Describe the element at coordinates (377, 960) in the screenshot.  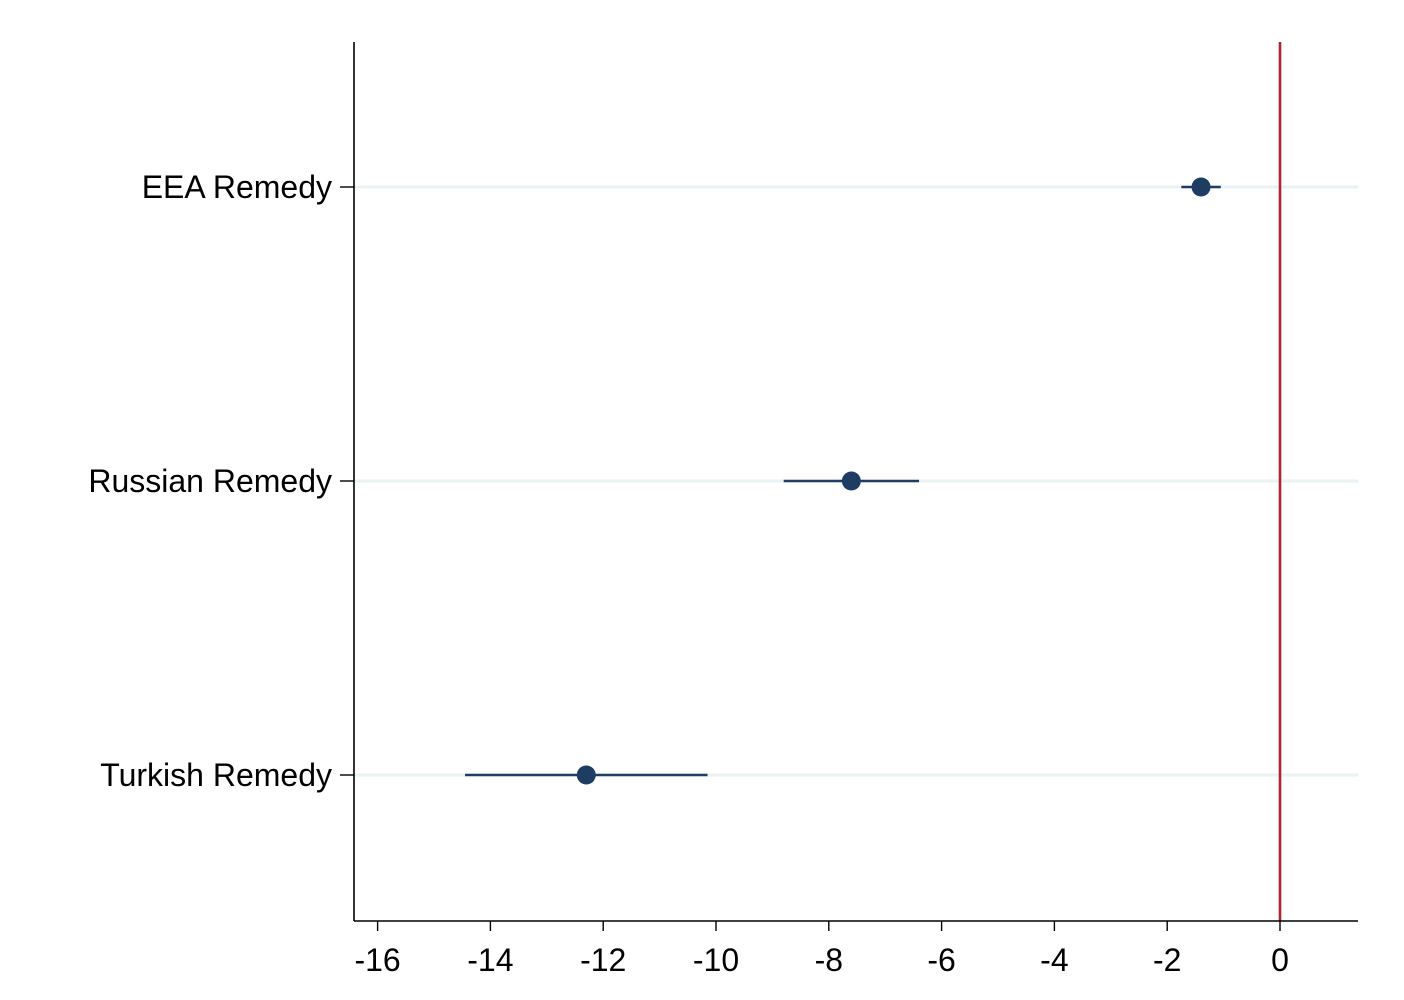
I see `x-tick-label: -16` at that location.